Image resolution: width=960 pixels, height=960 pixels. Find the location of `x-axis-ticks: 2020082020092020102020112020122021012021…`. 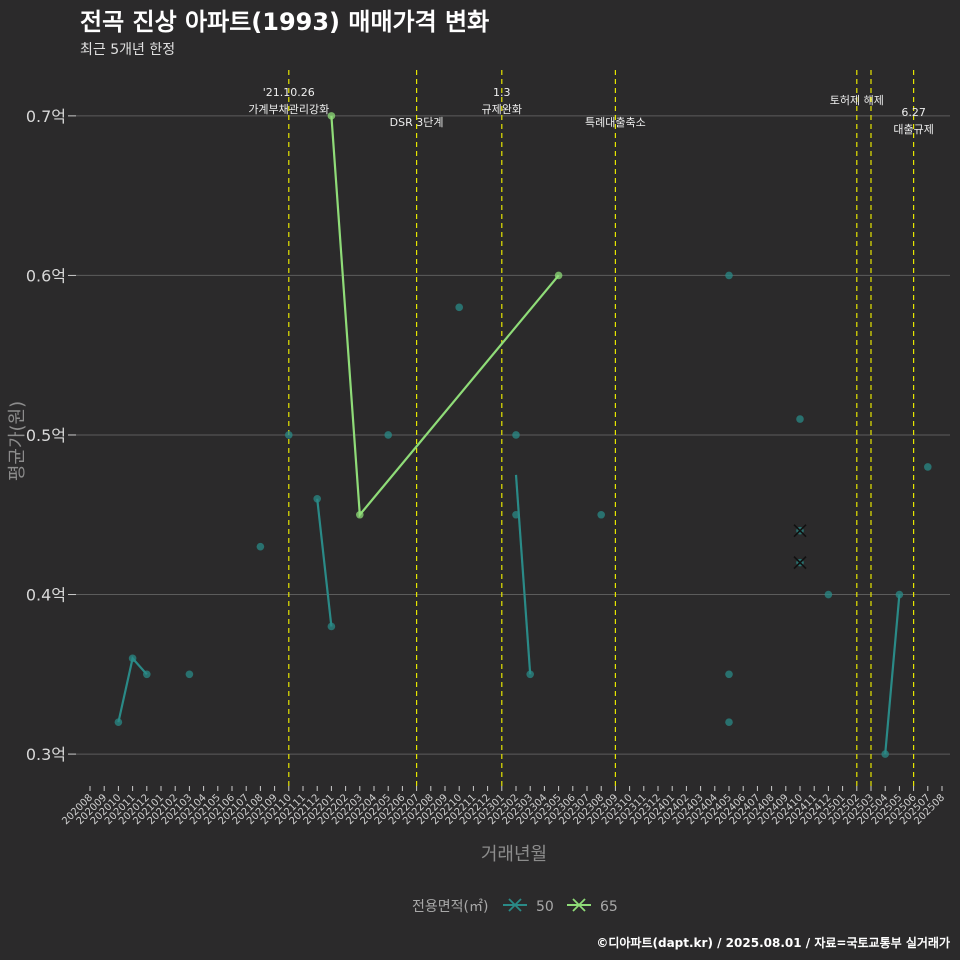

x-axis-ticks: 2020082020092020102020112020122021012021… is located at coordinates (503, 806).